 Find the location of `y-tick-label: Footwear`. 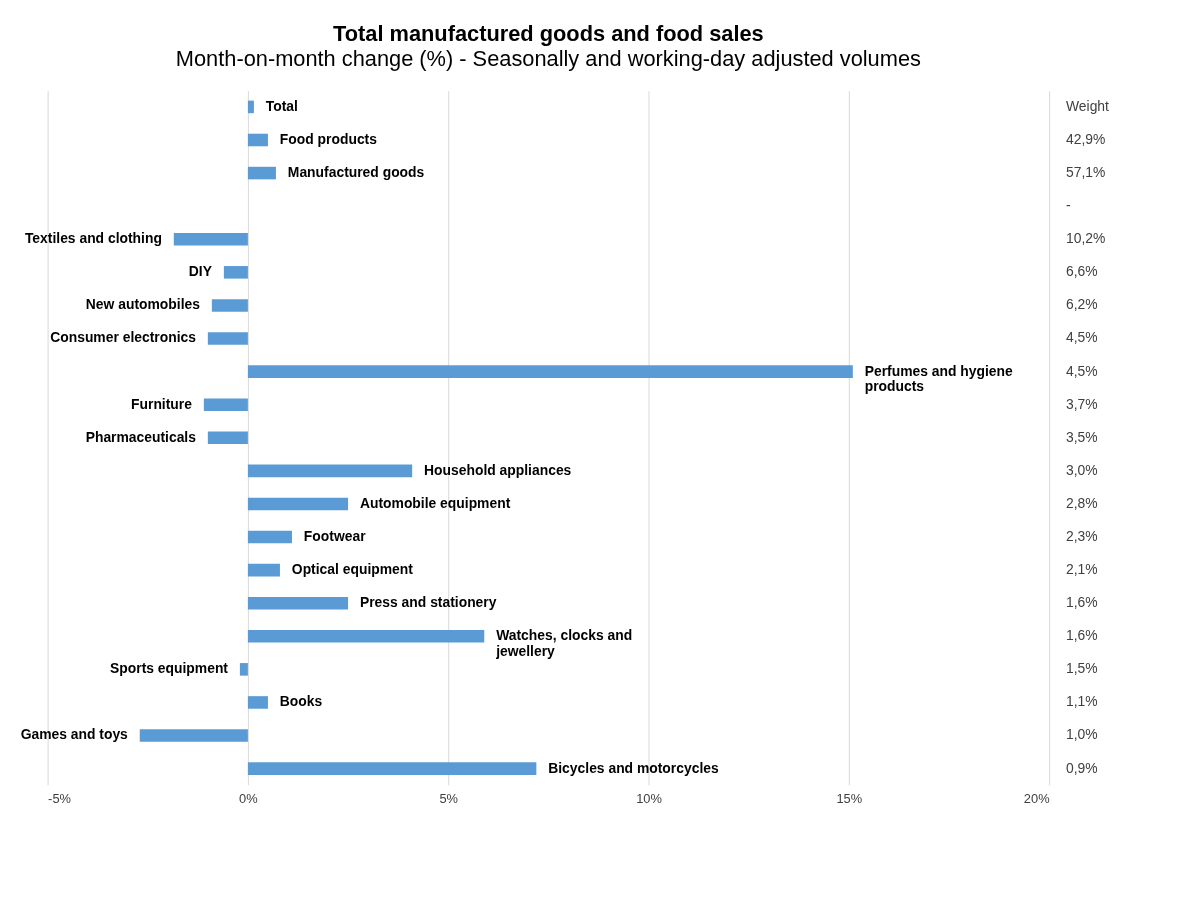

y-tick-label: Footwear is located at coordinates (335, 535).